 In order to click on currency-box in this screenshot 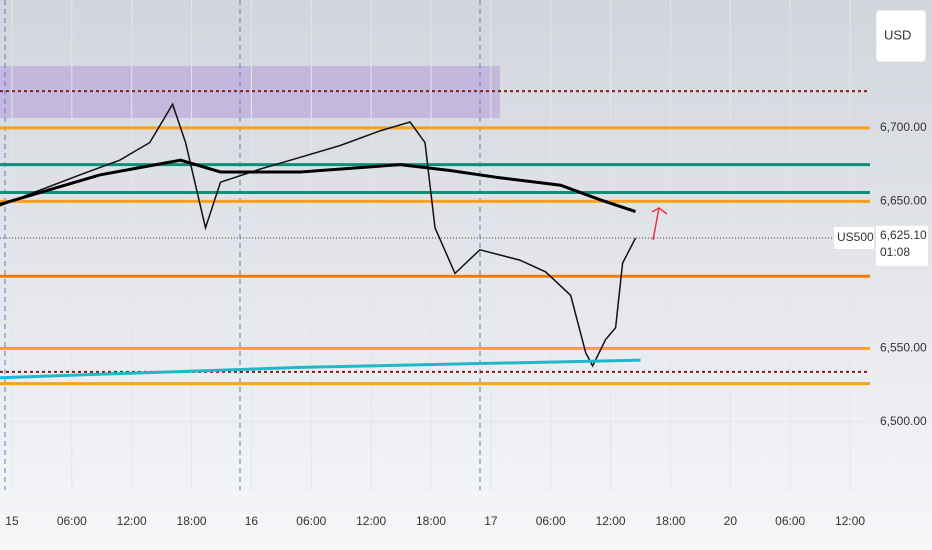, I will do `click(901, 36)`.